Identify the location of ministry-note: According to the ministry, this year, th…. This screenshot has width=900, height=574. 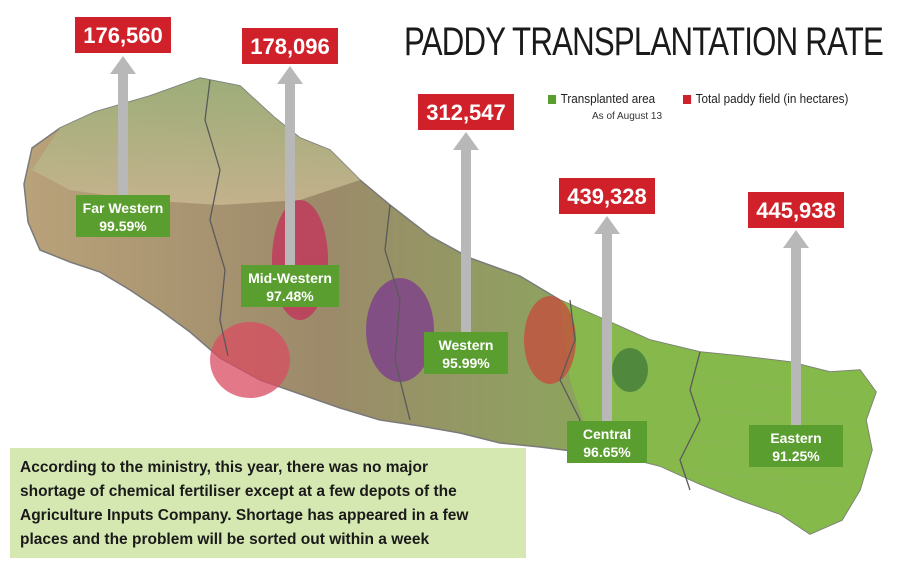
(268, 503).